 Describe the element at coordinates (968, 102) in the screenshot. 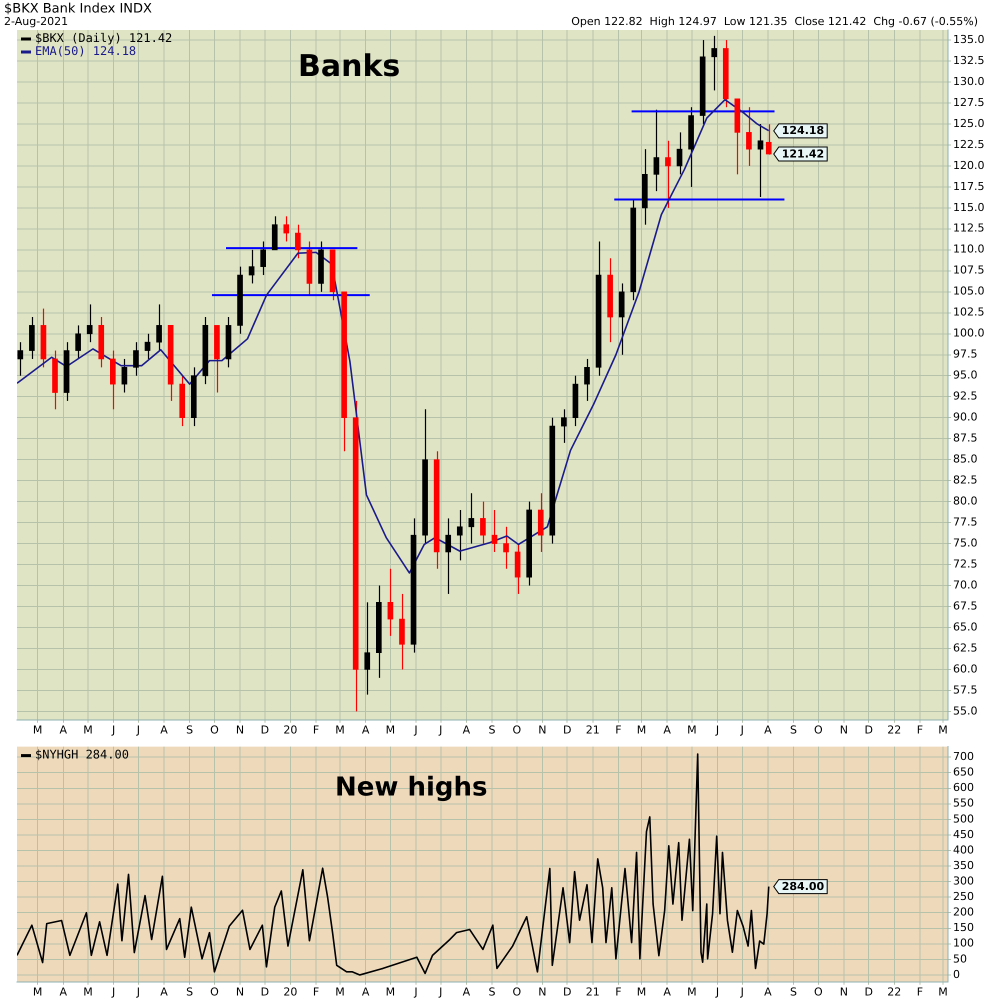

I see `y-tick-label: 127.5` at that location.